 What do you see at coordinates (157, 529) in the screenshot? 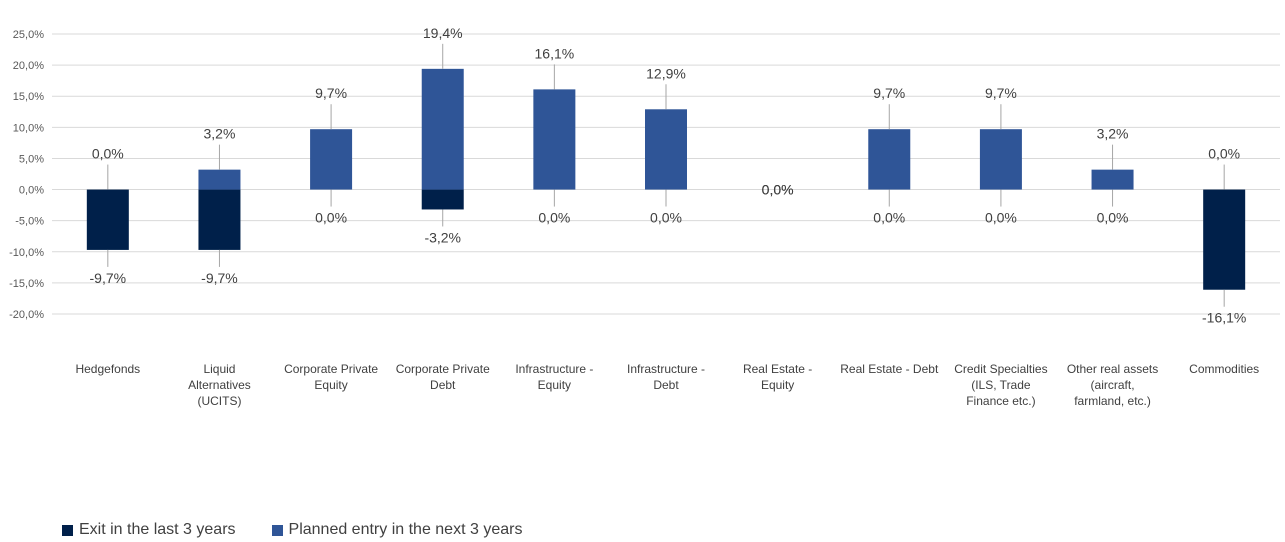
I see `legend-label-exit: Exit in the last 3 years` at bounding box center [157, 529].